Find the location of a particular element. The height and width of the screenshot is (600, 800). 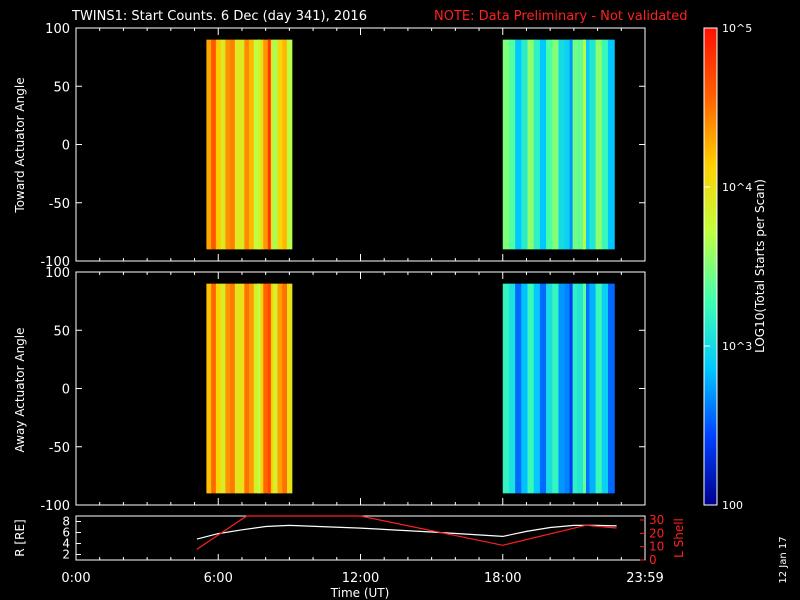

y-tick-label: -100 is located at coordinates (55, 506).